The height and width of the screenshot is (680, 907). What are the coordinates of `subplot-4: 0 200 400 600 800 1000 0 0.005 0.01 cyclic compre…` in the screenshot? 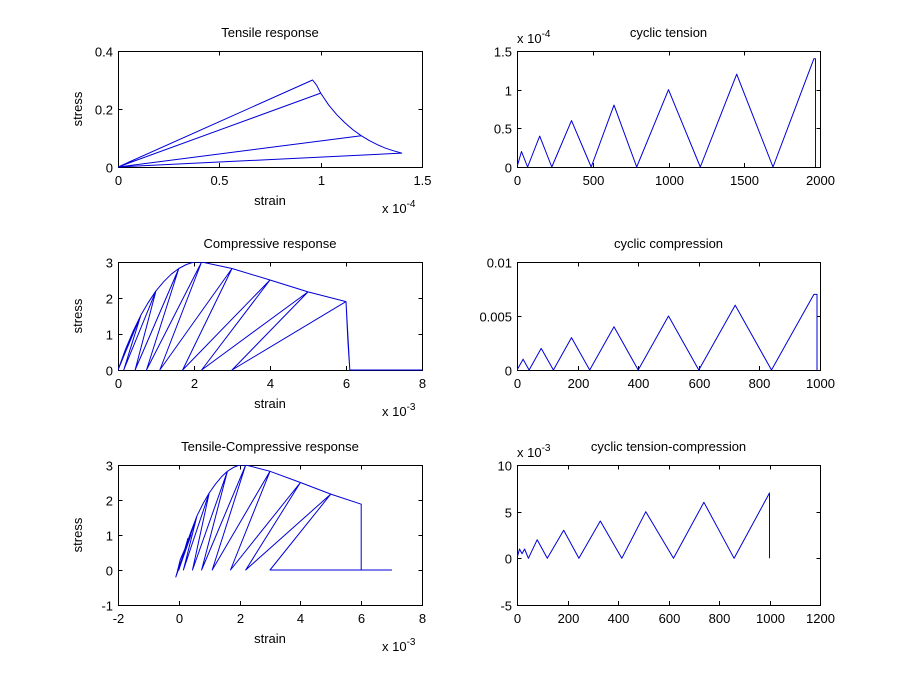 It's located at (657, 313).